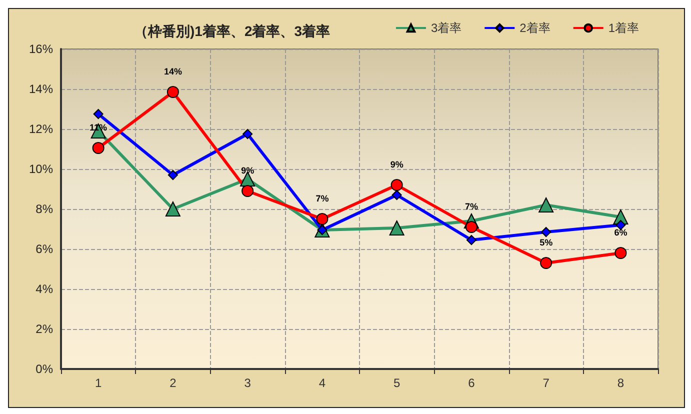  Describe the element at coordinates (45, 249) in the screenshot. I see `y-tick-label: 6%` at that location.